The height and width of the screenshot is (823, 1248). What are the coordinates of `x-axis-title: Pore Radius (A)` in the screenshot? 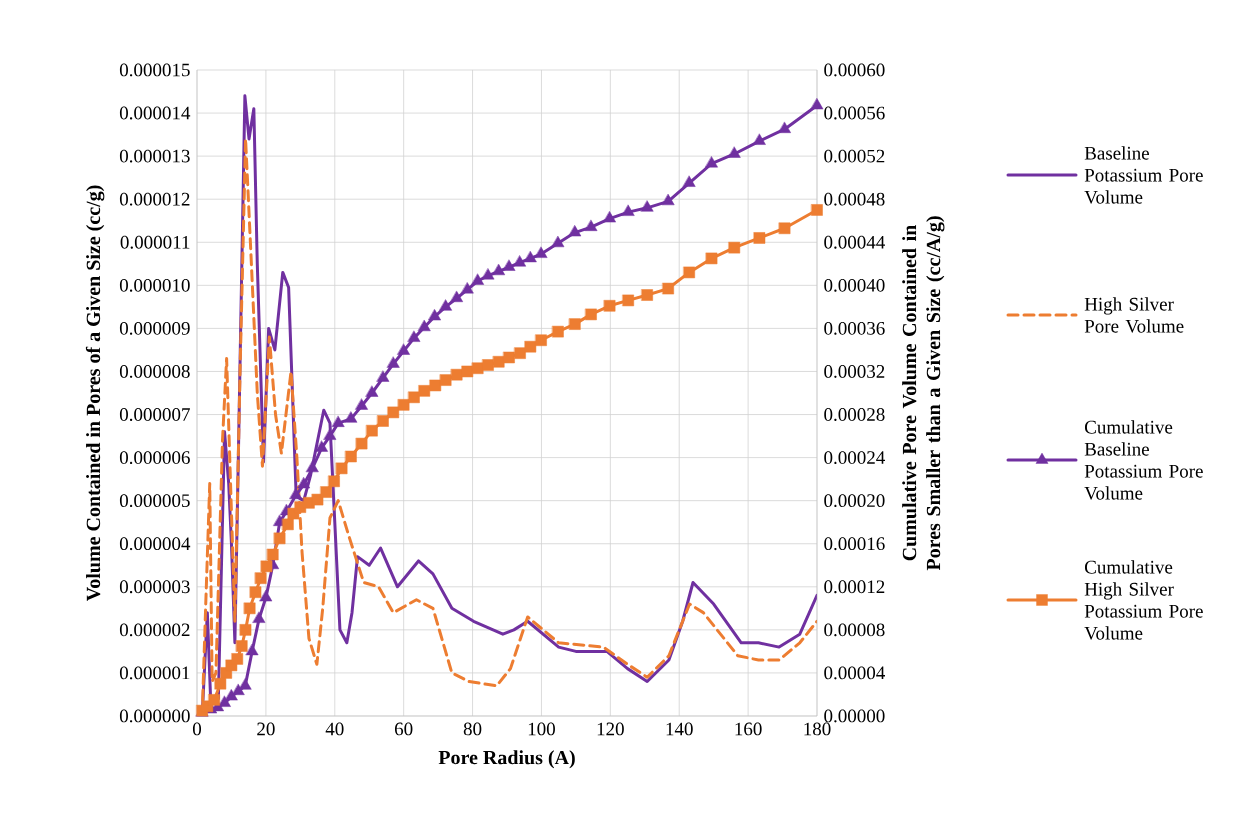 It's located at (506, 759).